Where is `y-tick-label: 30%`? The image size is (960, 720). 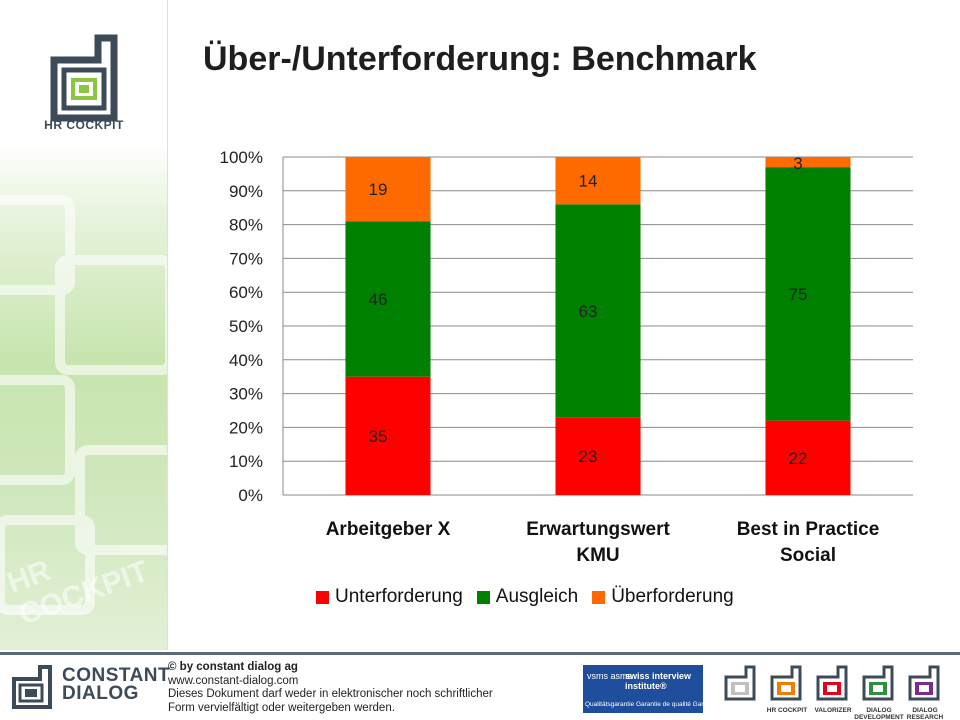
y-tick-label: 30% is located at coordinates (246, 394).